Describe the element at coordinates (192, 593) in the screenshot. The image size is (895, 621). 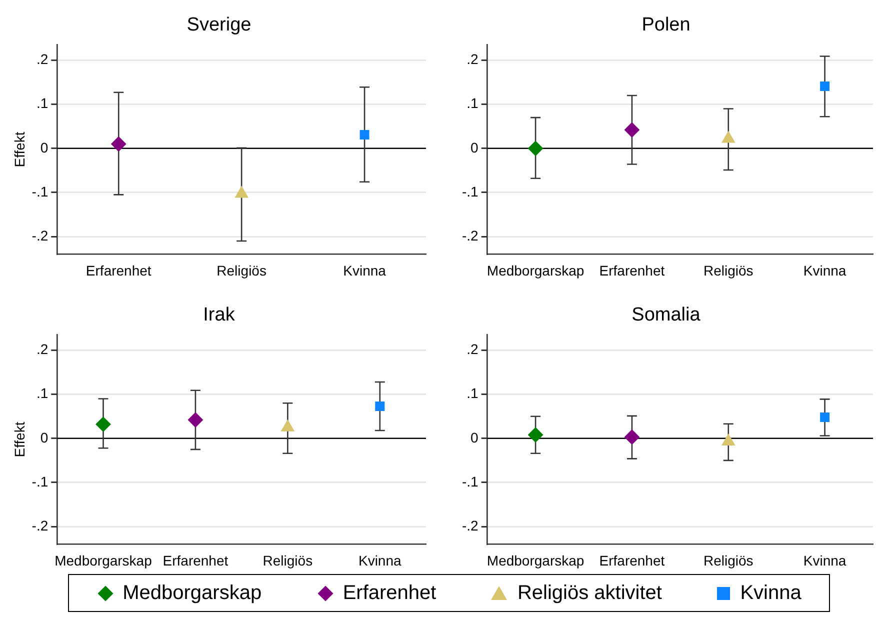
I see `legend-label: Medborgarskap` at that location.